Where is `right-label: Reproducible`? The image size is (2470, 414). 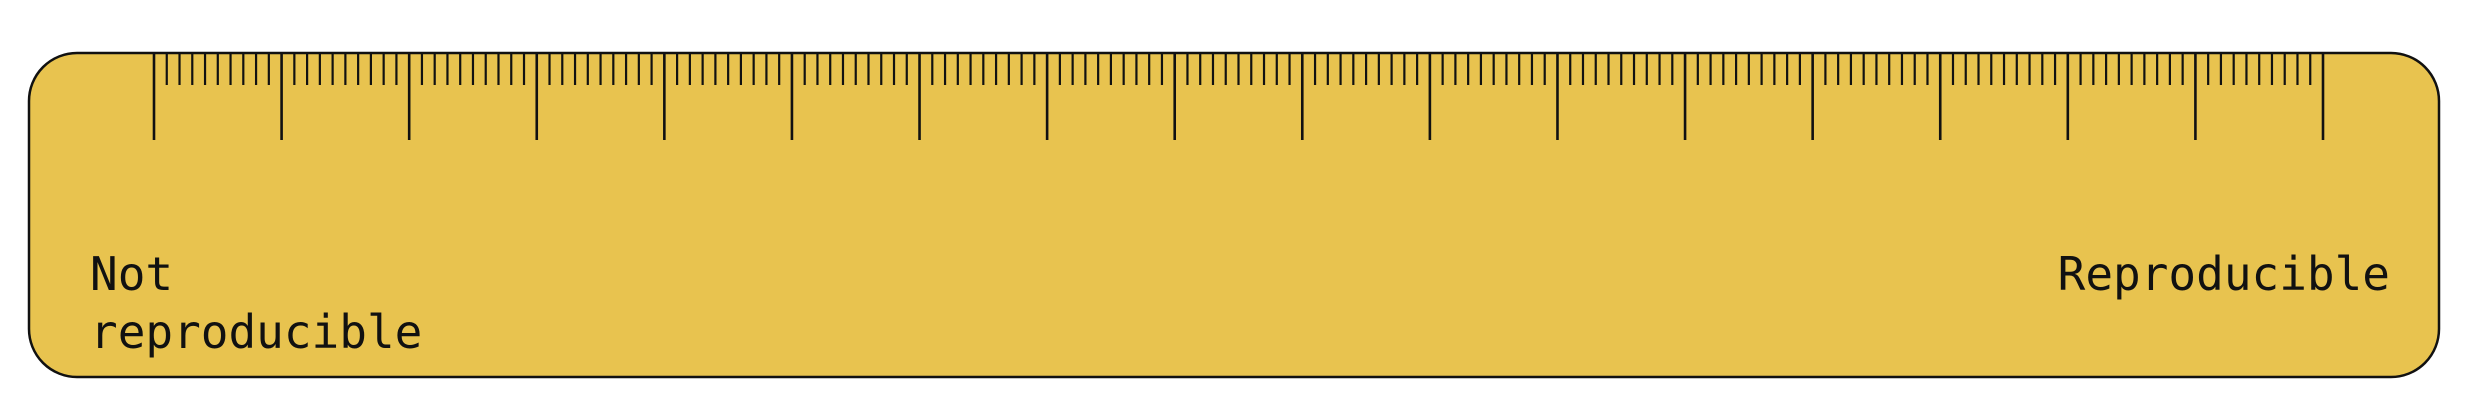
right-label: Reproducible is located at coordinates (2224, 274).